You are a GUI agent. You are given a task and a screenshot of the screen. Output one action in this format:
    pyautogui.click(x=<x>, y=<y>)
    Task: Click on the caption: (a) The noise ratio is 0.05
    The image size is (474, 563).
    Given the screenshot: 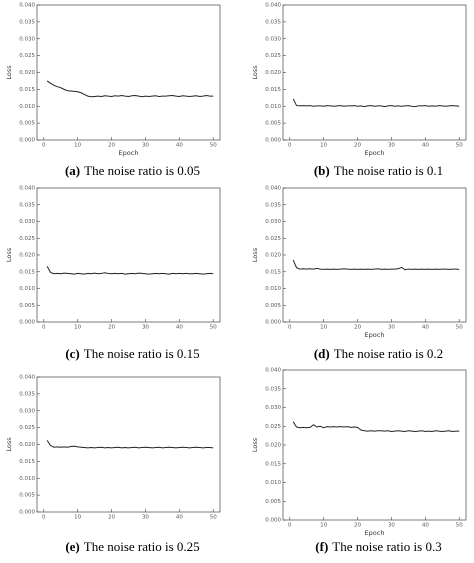 What is the action you would take?
    pyautogui.click(x=132, y=170)
    